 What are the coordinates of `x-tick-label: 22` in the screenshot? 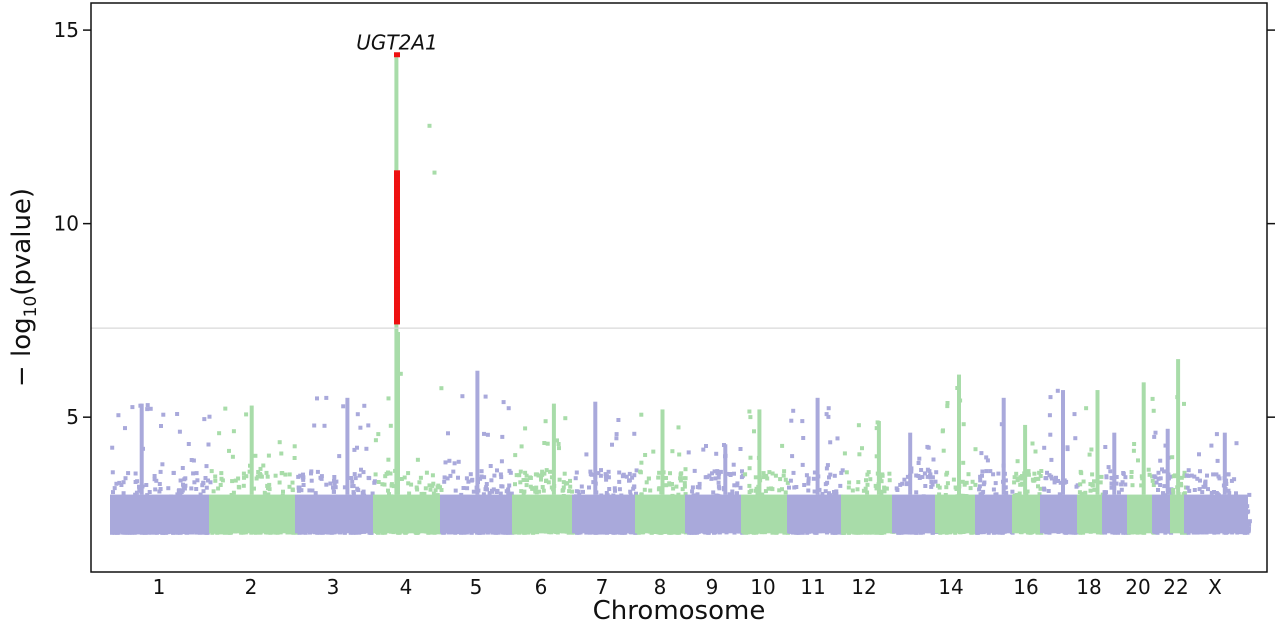 It's located at (1175, 587).